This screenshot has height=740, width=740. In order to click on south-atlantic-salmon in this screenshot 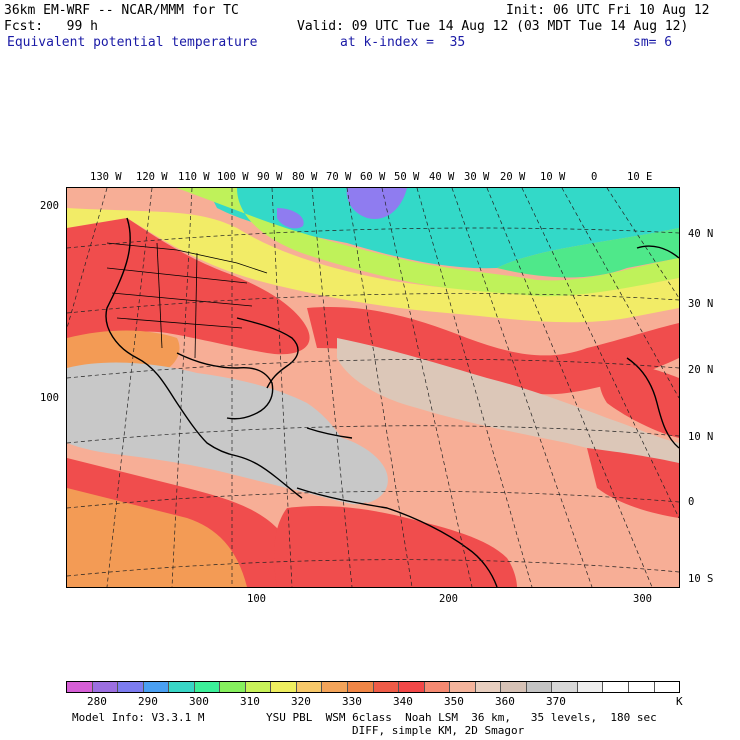, I will do `click(598, 537)`.